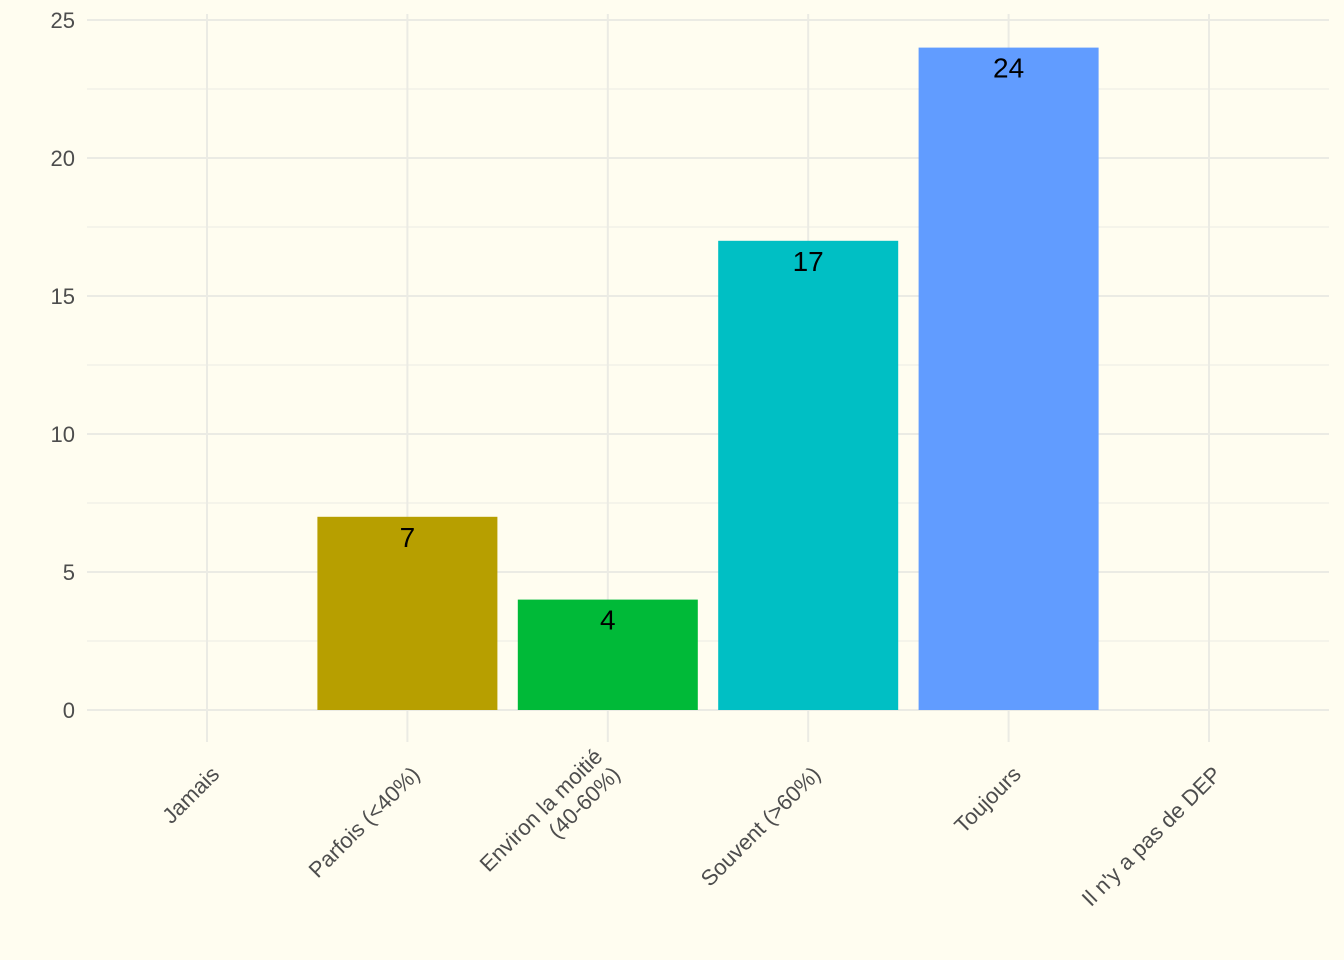 This screenshot has width=1344, height=960. What do you see at coordinates (69, 572) in the screenshot?
I see `y-tick-label: 5` at bounding box center [69, 572].